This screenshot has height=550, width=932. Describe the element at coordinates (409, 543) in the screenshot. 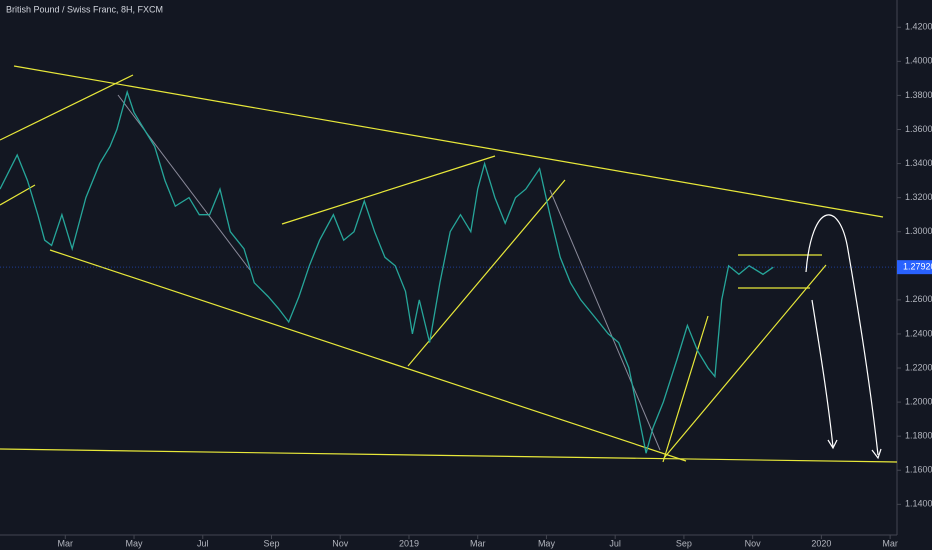

I see `x-tick-label: 2019` at that location.